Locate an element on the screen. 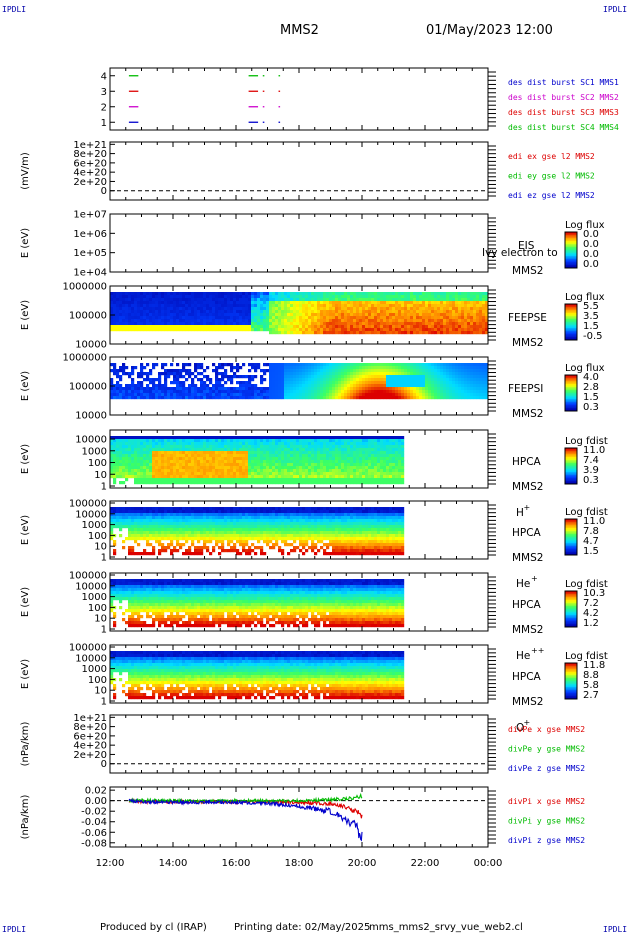 The height and width of the screenshot is (934, 630). colorbar-title-eis: Log flux is located at coordinates (585, 225).